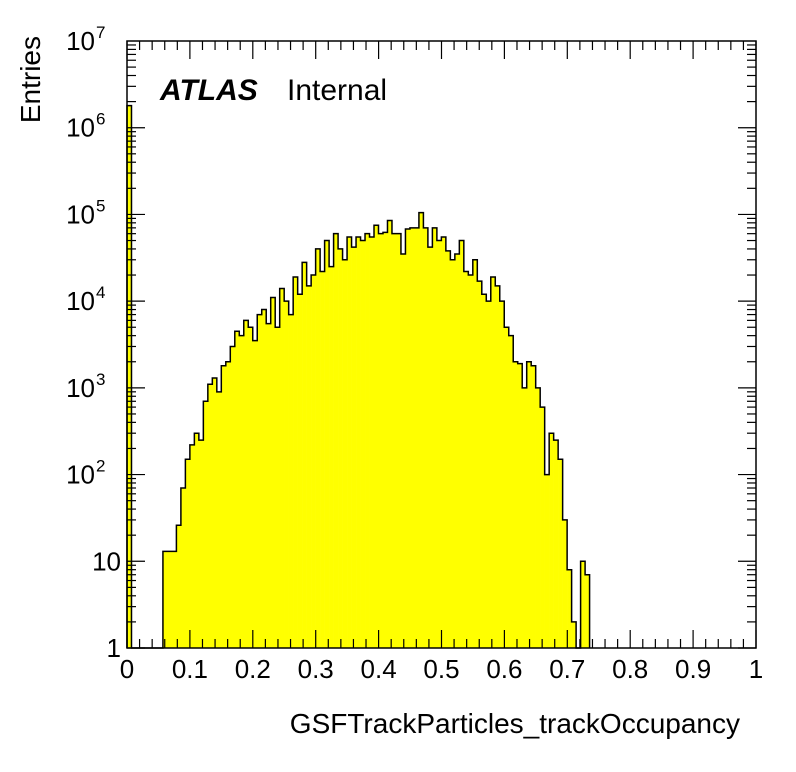  What do you see at coordinates (100, 379) in the screenshot?
I see `y-tick-exponent: 3` at bounding box center [100, 379].